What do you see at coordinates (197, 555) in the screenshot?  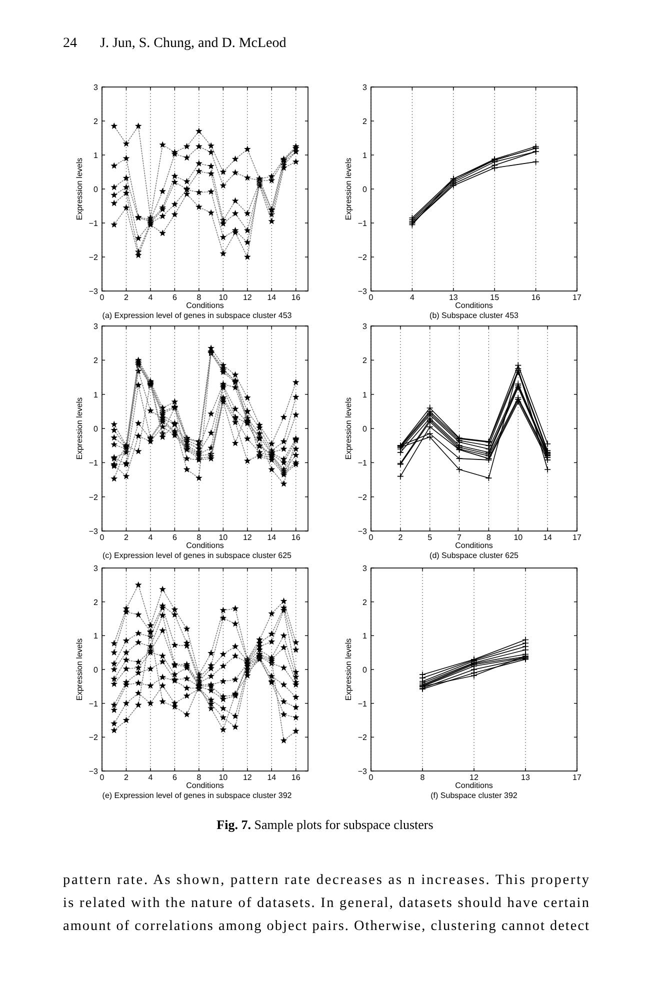 I see `text: (c) Expression level of genes in subspace cluster 625` at bounding box center [197, 555].